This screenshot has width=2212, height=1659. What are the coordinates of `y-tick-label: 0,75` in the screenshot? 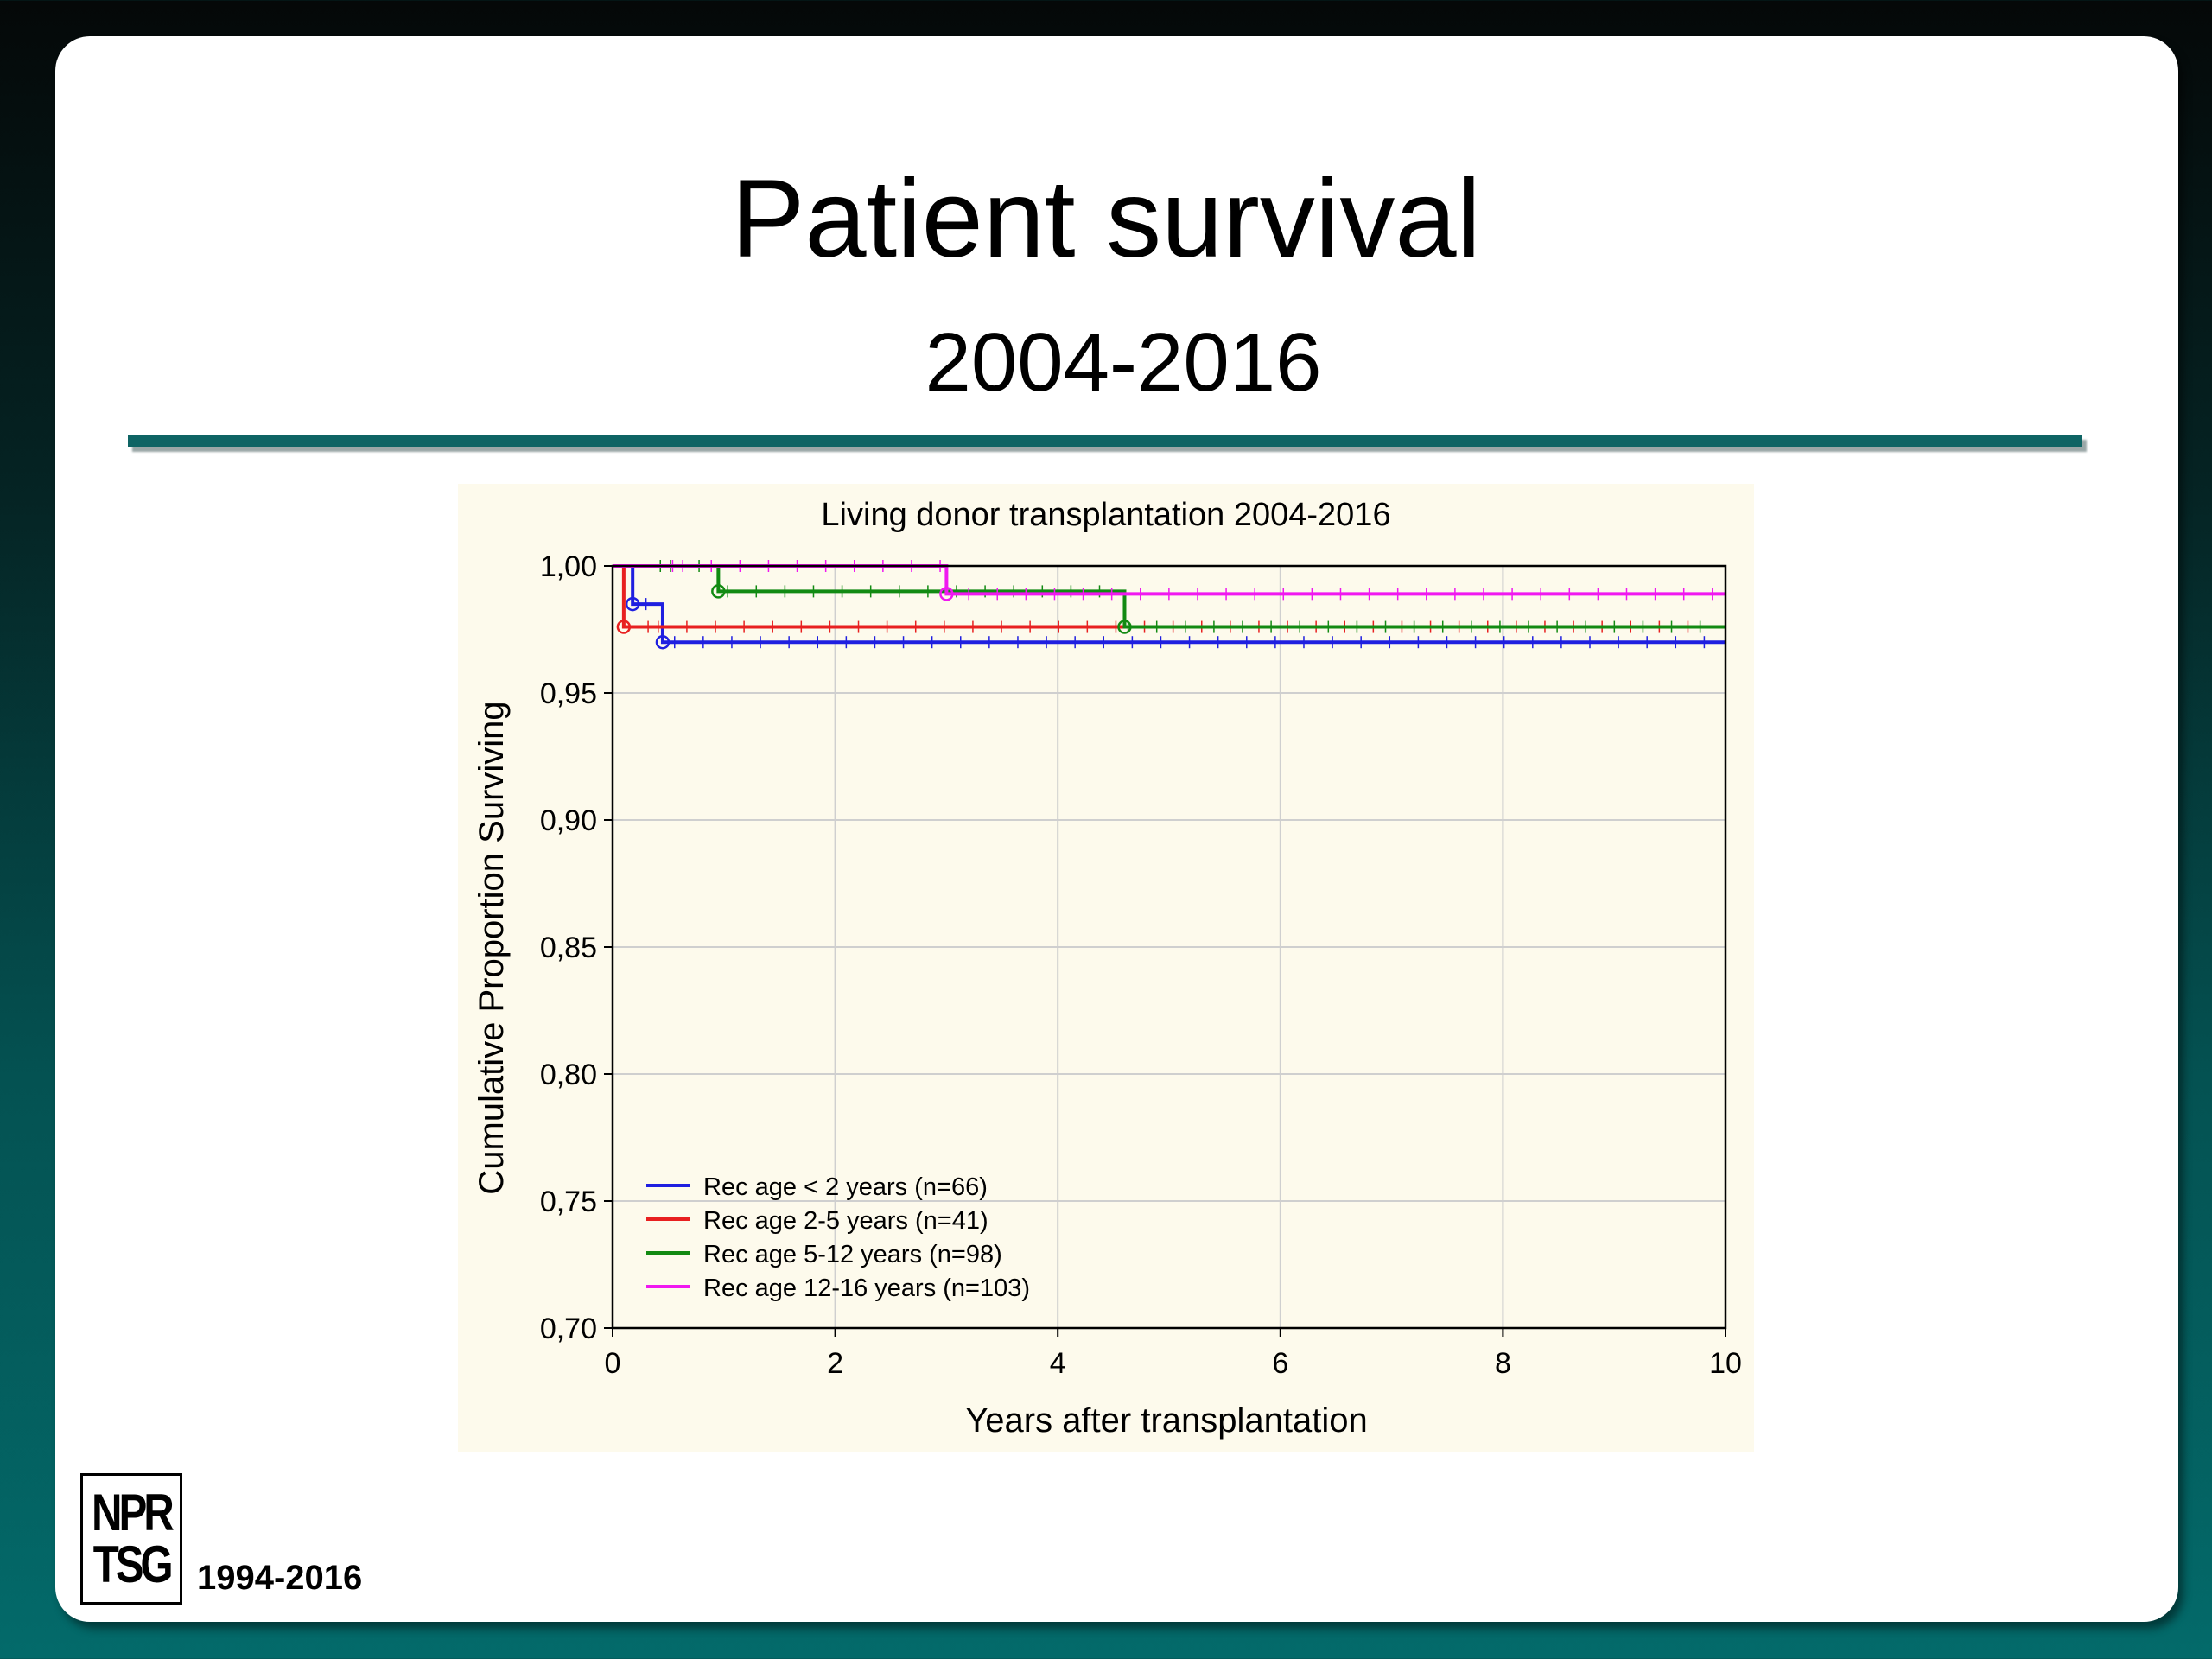 It's located at (568, 1201).